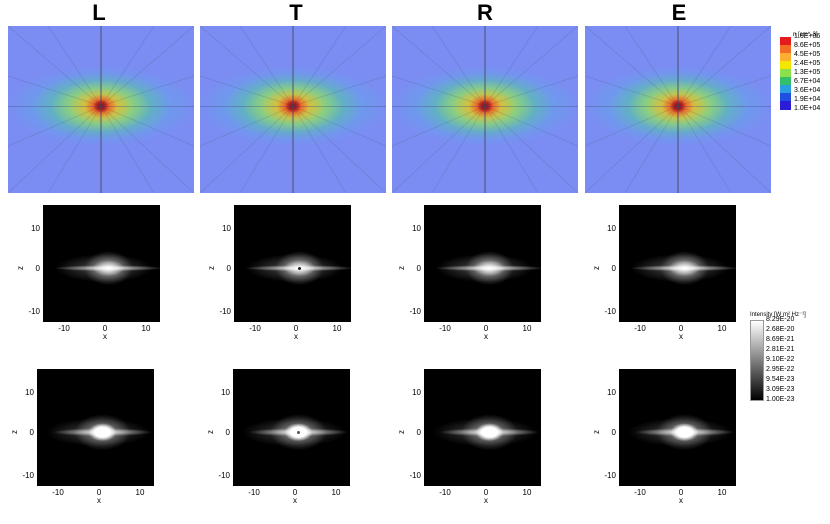 The width and height of the screenshot is (830, 524). I want to click on density-rays-t, so click(293, 109).